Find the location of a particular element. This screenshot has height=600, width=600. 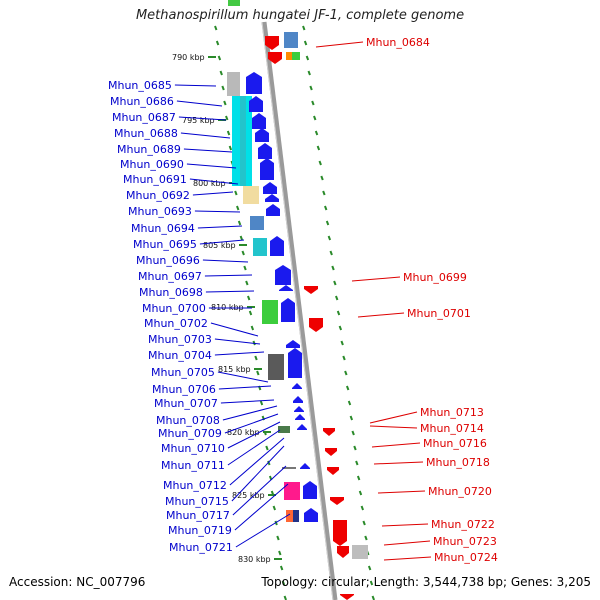

gene-label-left: Mhun_0719 is located at coordinates (200, 530).